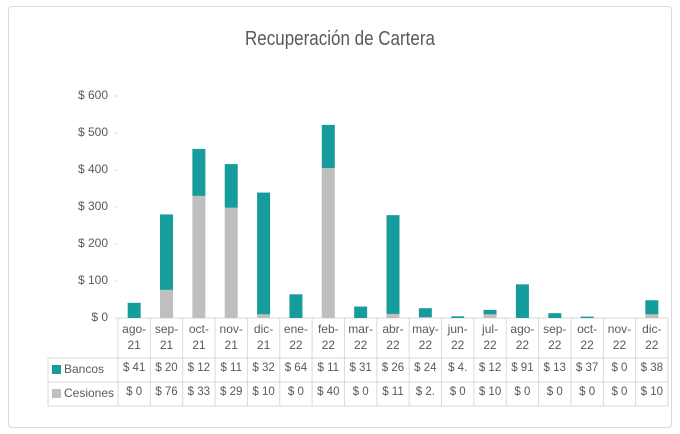  I want to click on table-cell: $ 2., so click(425, 392).